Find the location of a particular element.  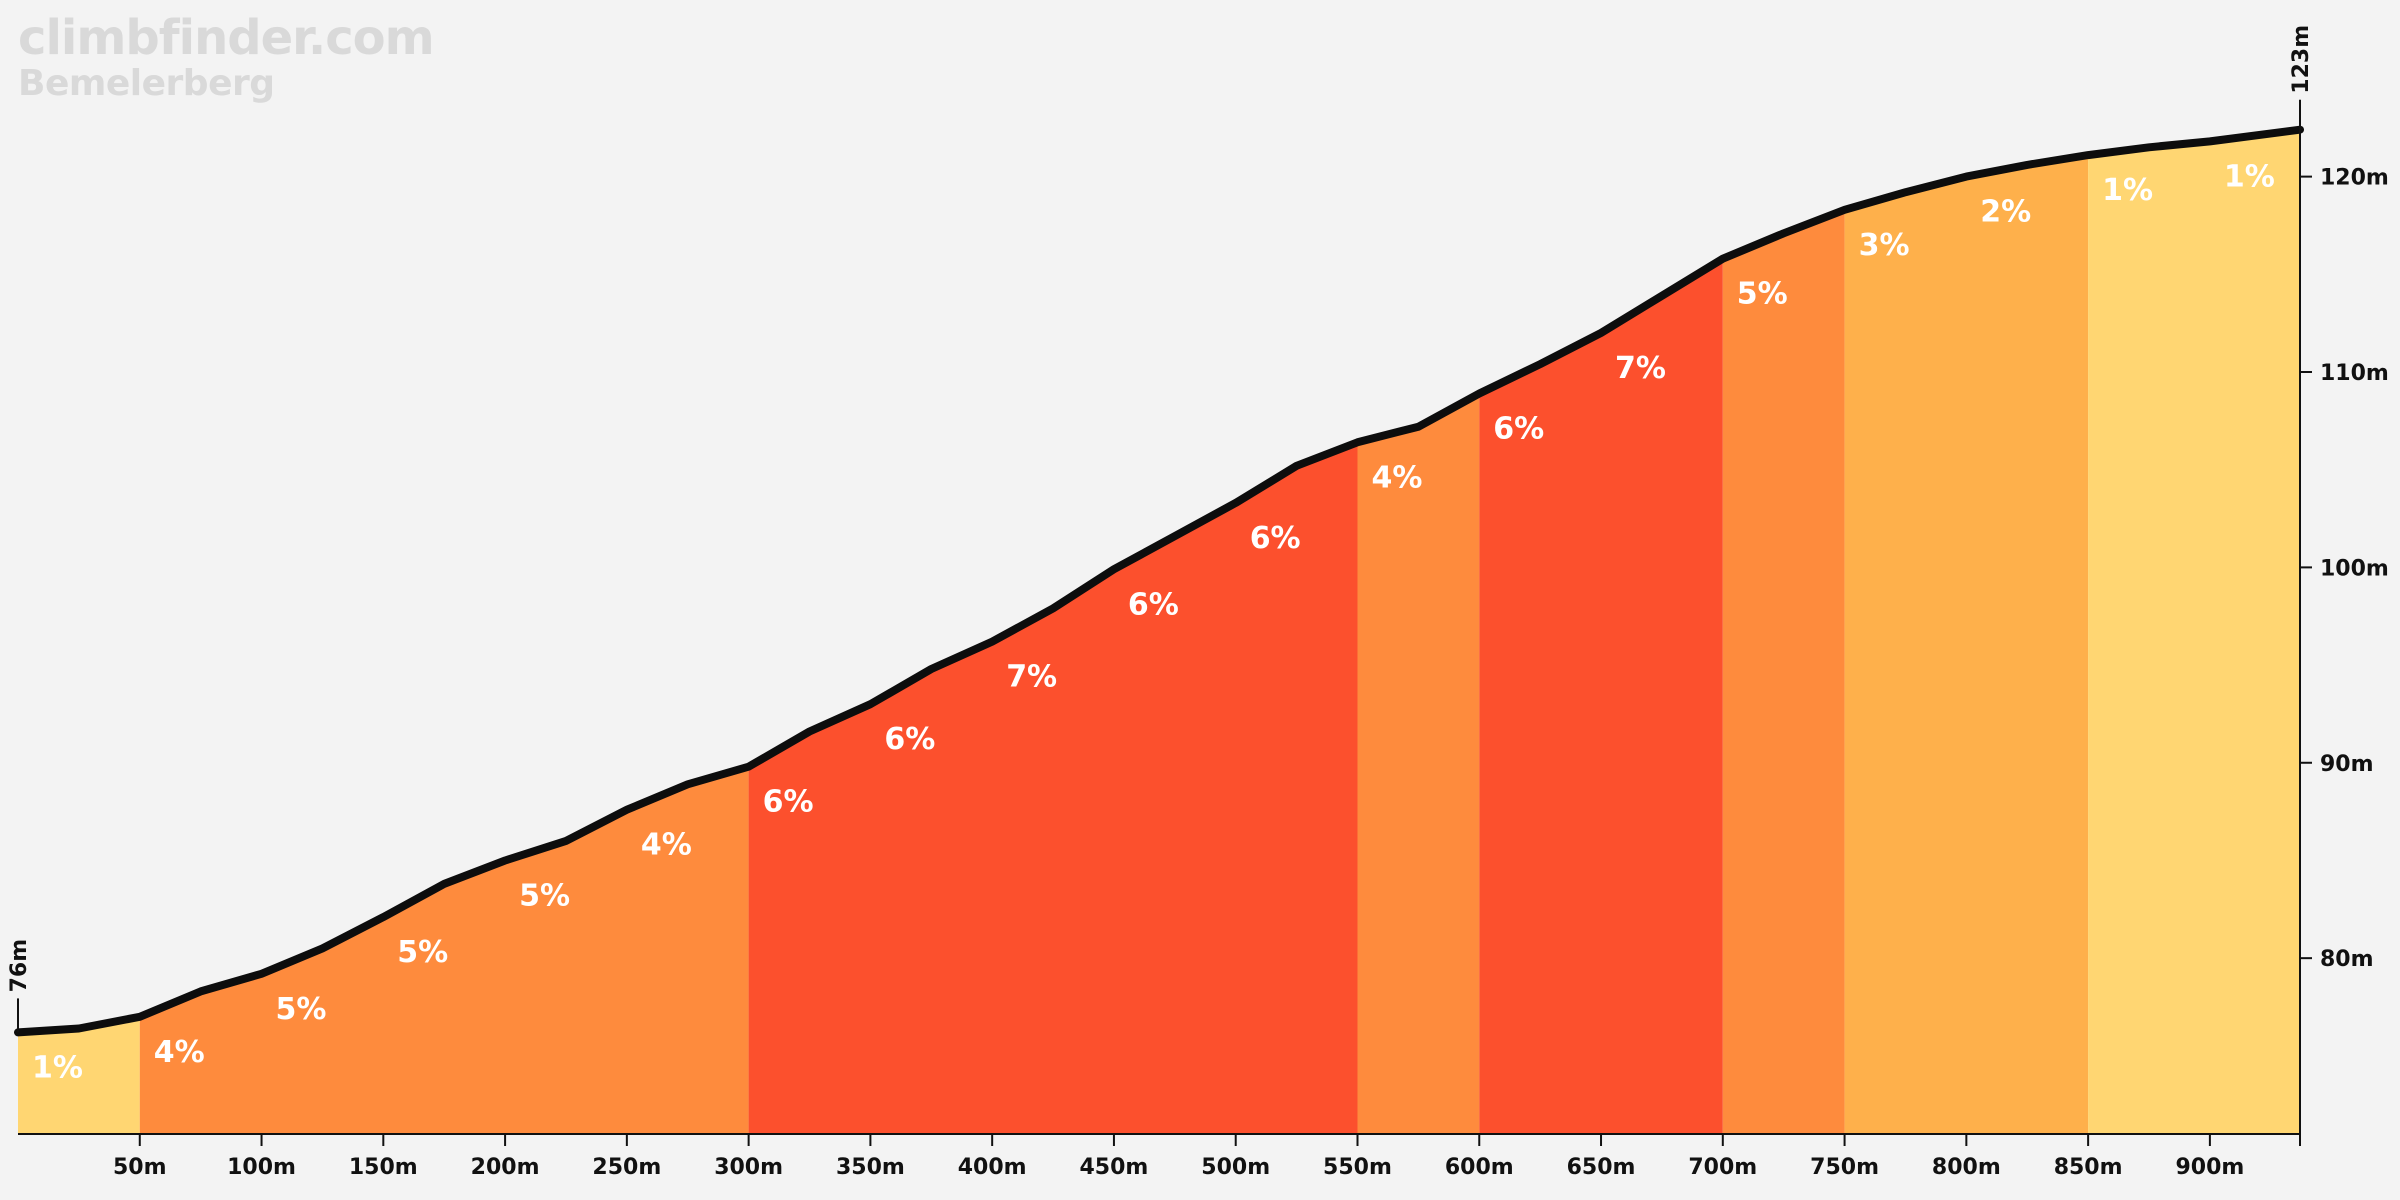

grade-label-2: 4% is located at coordinates (179, 1052).